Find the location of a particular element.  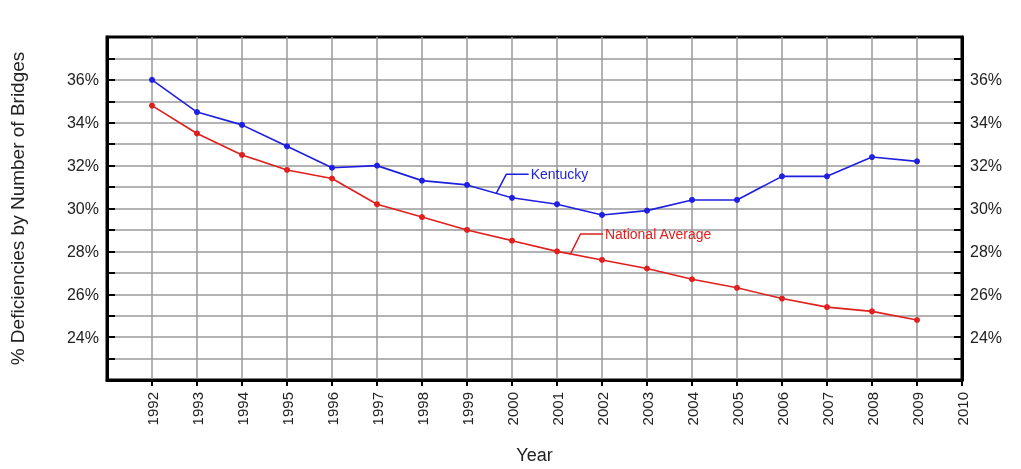

y2-tick-label: 30% is located at coordinates (986, 208).